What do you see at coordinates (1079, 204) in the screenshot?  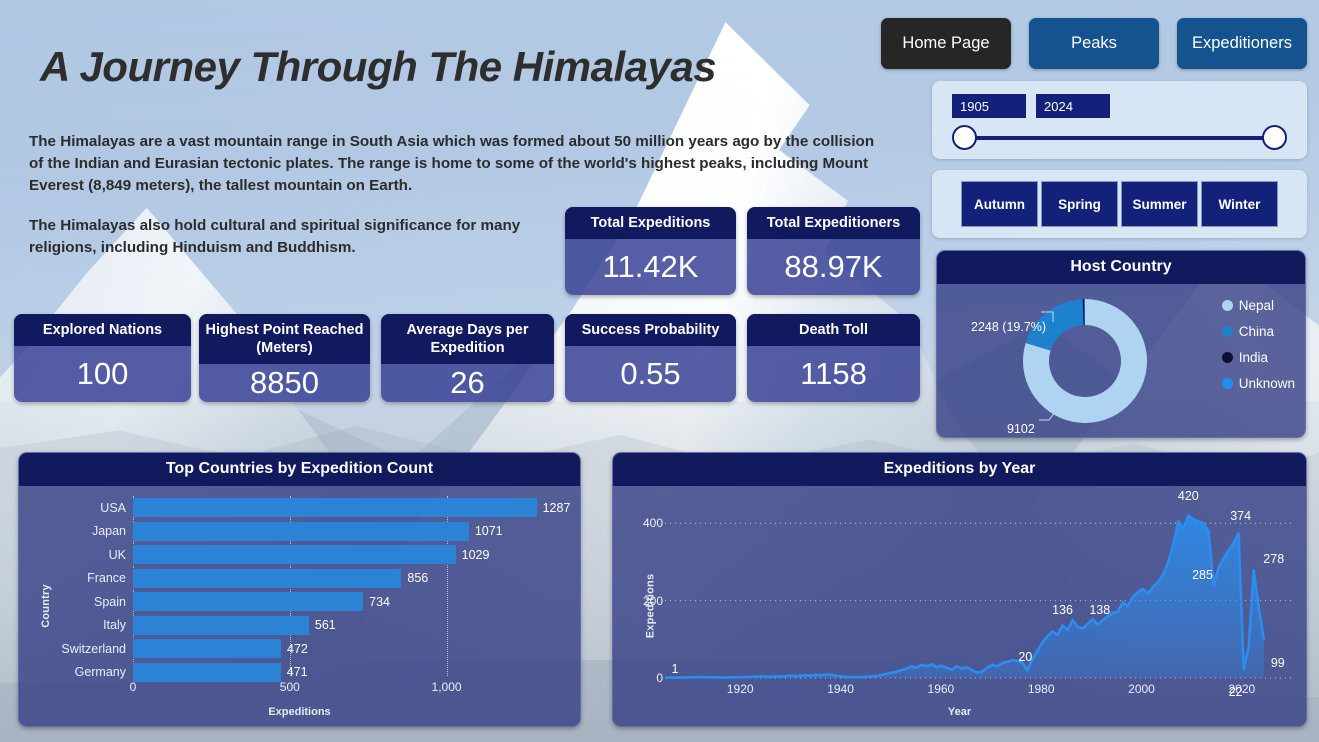 I see `season-button-spring: Spring` at bounding box center [1079, 204].